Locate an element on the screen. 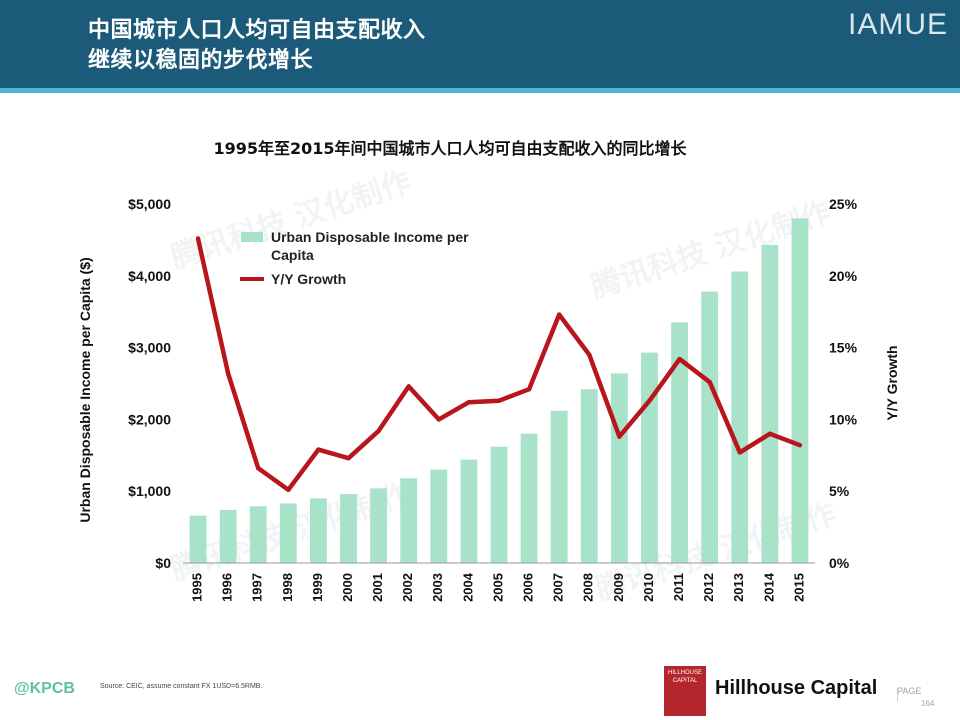 The width and height of the screenshot is (960, 720). legend-label-income-line1: Urban Disposable Income per is located at coordinates (370, 237).